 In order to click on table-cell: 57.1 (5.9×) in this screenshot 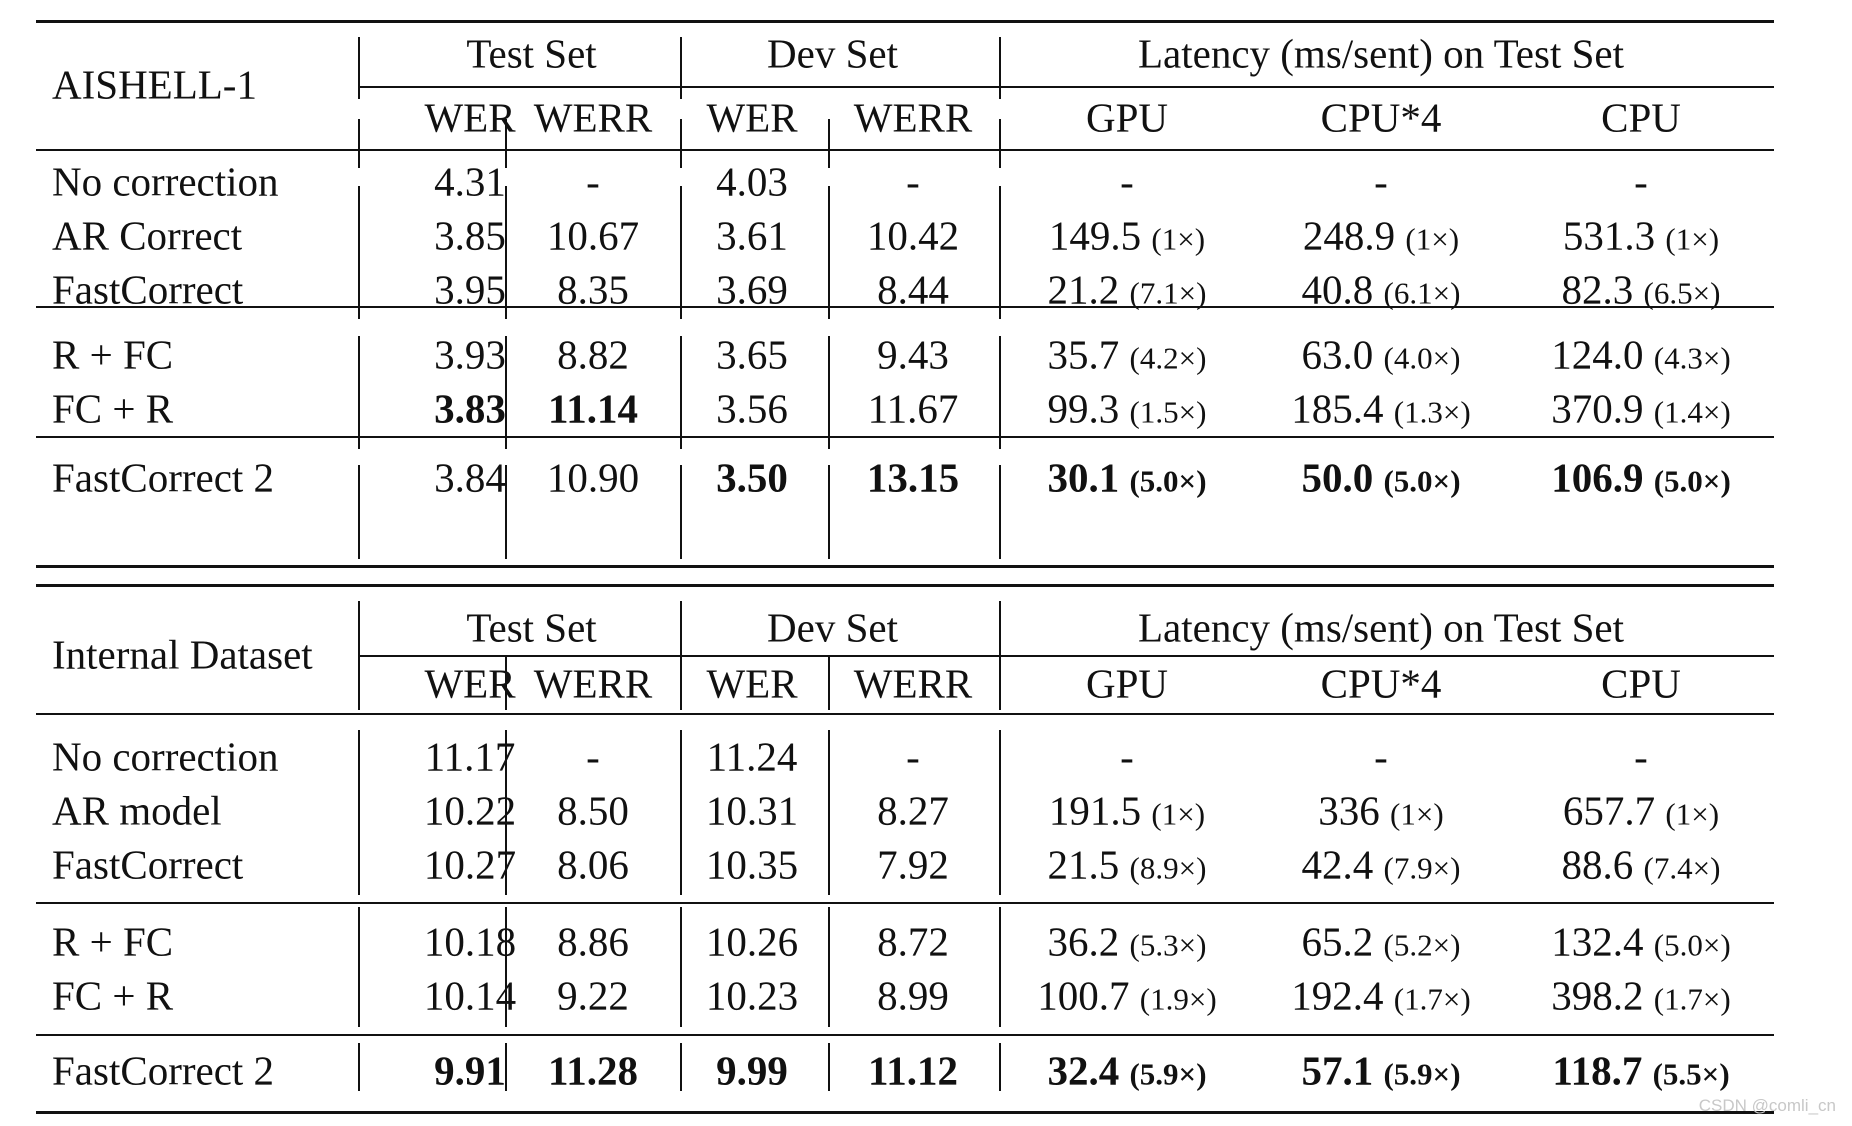, I will do `click(1380, 1071)`.